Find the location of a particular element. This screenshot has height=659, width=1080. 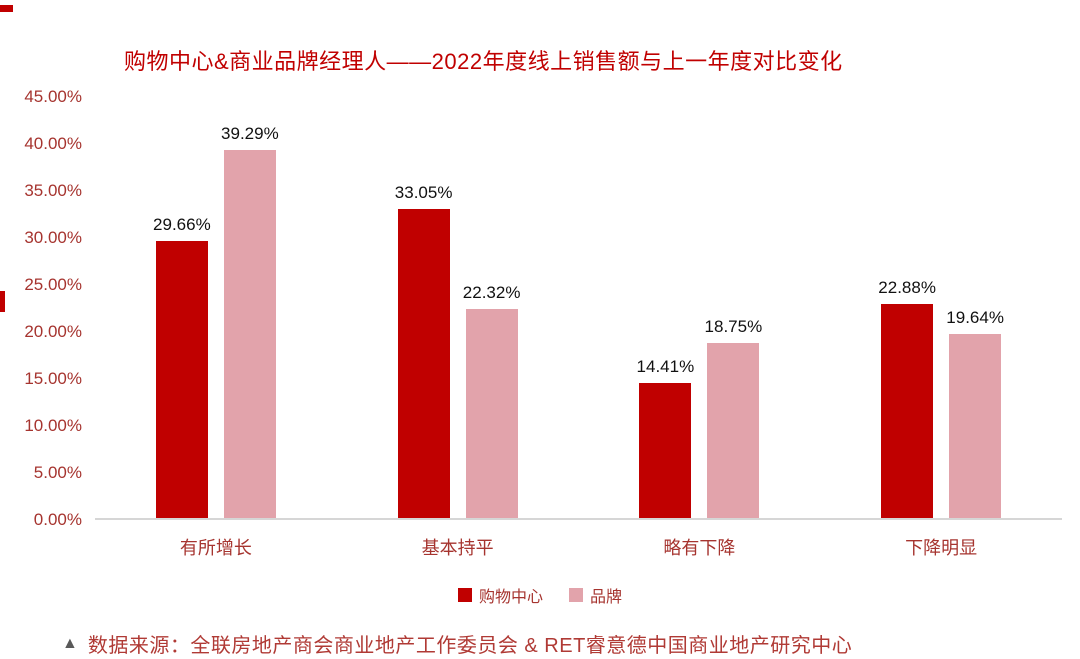

left-edge-mark-middle is located at coordinates (2, 301).